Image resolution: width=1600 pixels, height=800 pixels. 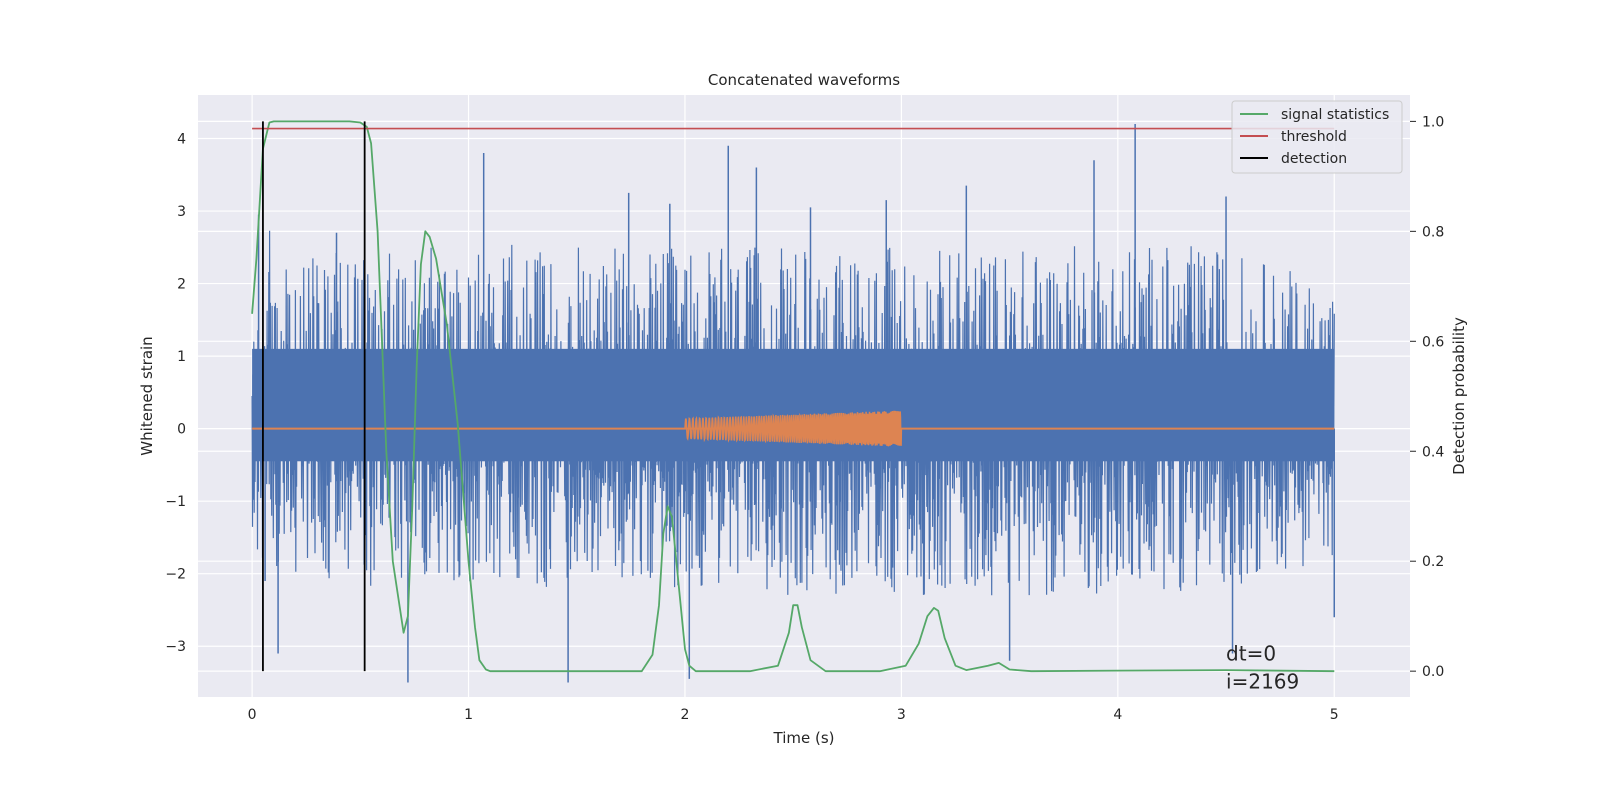 I want to click on right-y-tick-label: 0.8, so click(x=1433, y=232).